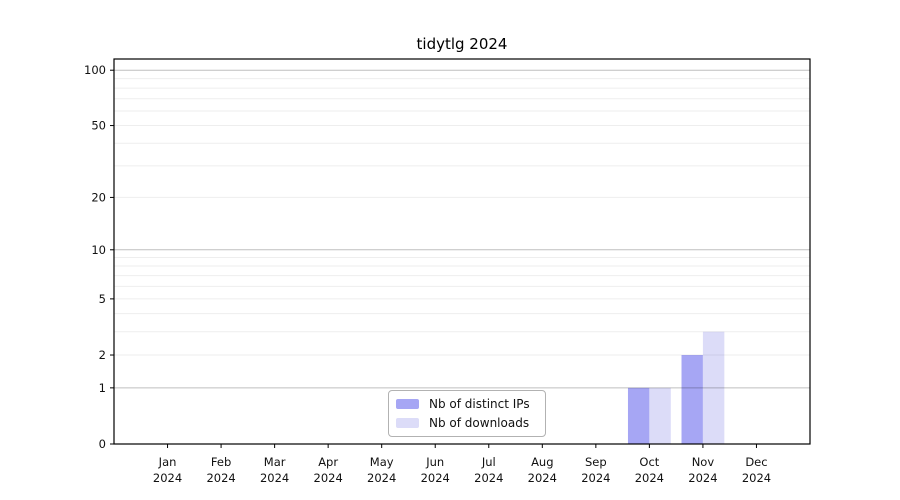 This screenshot has height=500, width=900. I want to click on x-tick-label-month: Oct, so click(649, 462).